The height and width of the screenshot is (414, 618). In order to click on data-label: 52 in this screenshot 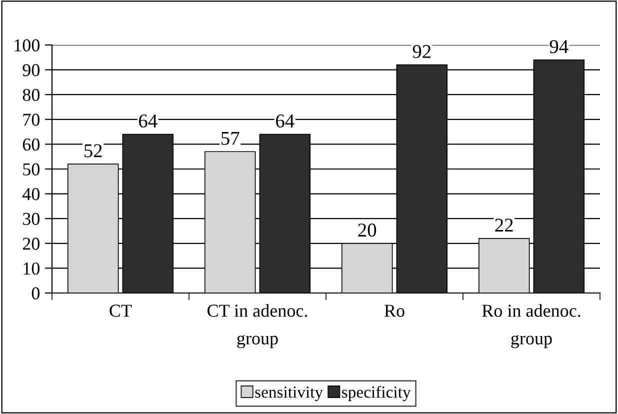, I will do `click(93, 151)`.